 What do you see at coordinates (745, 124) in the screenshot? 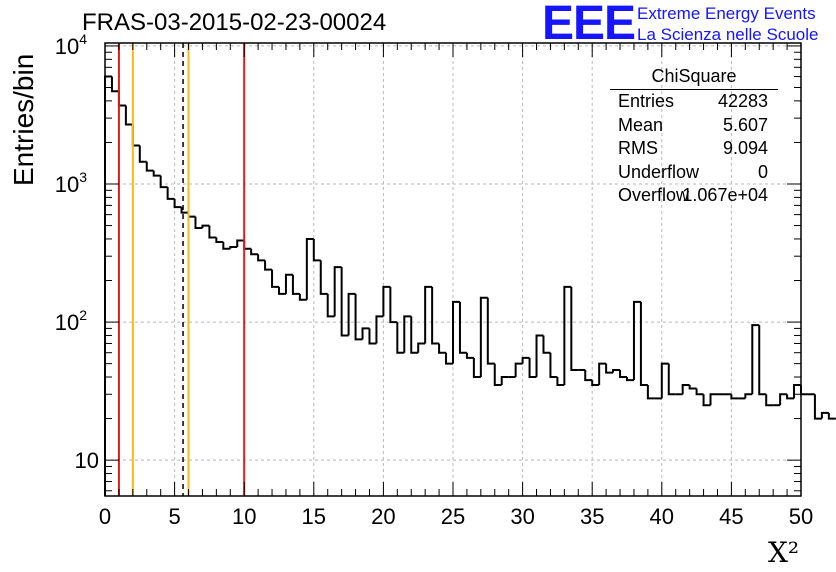
I see `stats-value: 5.607` at bounding box center [745, 124].